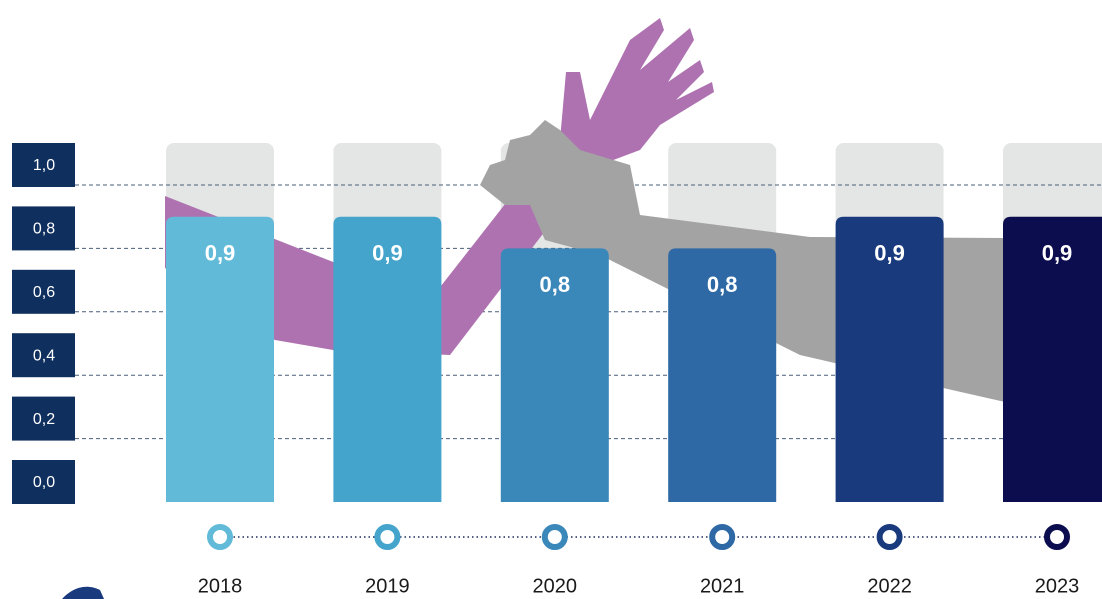 Image resolution: width=1102 pixels, height=599 pixels. Describe the element at coordinates (1057, 586) in the screenshot. I see `x-tick-label: 2023` at that location.